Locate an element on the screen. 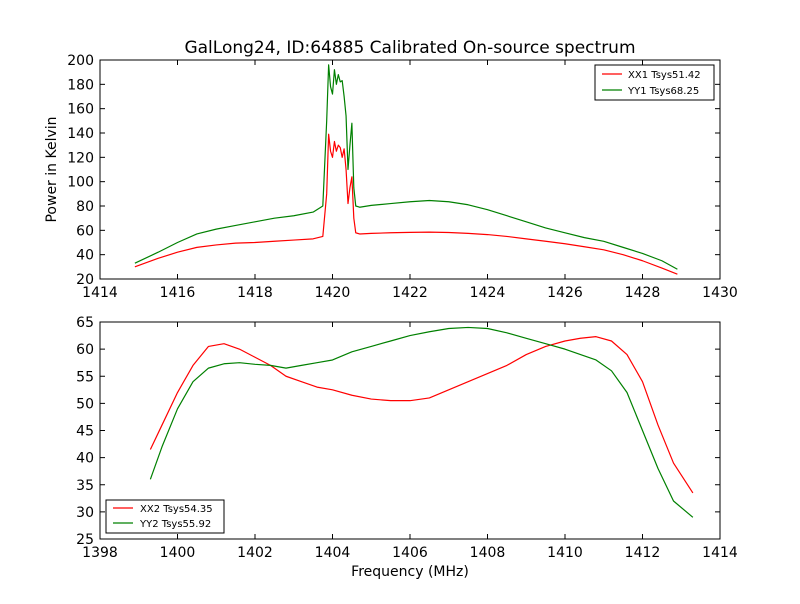  top-y-tick-label: 160 is located at coordinates (80, 110).